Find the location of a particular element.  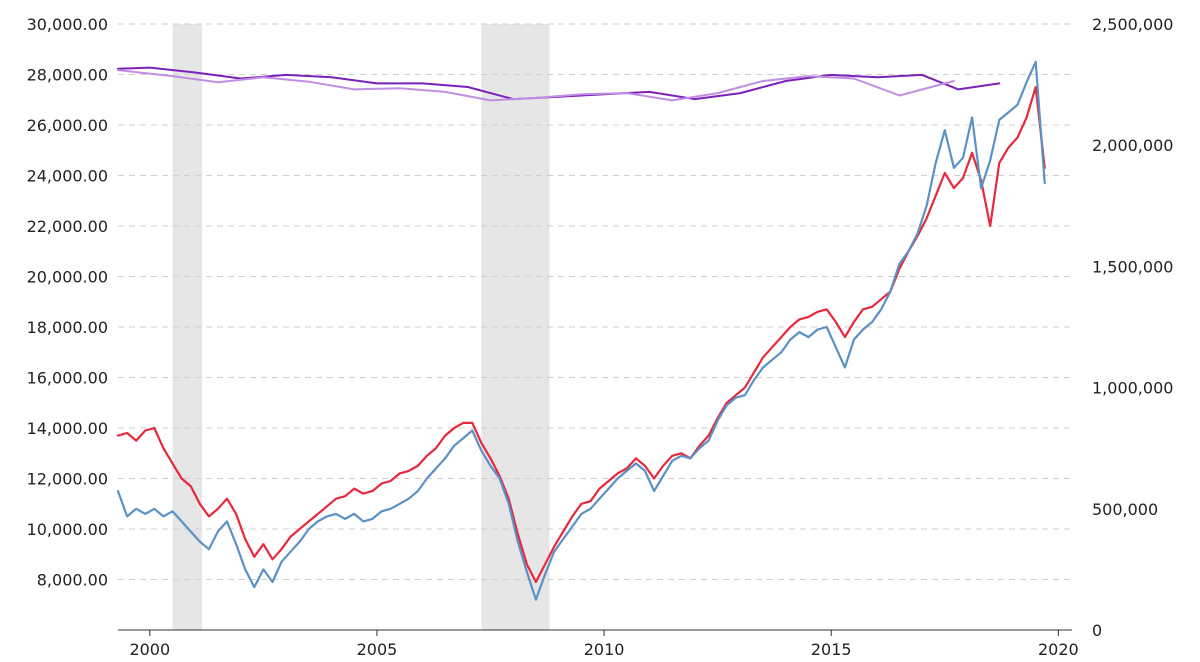

left-tick-label: 22,000.00 is located at coordinates (67, 226).